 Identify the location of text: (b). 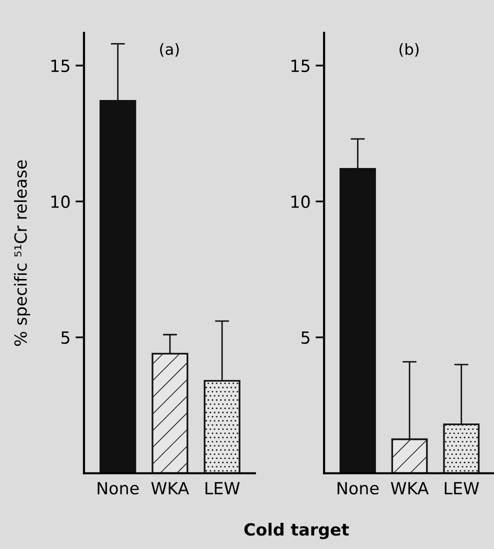
(409, 50).